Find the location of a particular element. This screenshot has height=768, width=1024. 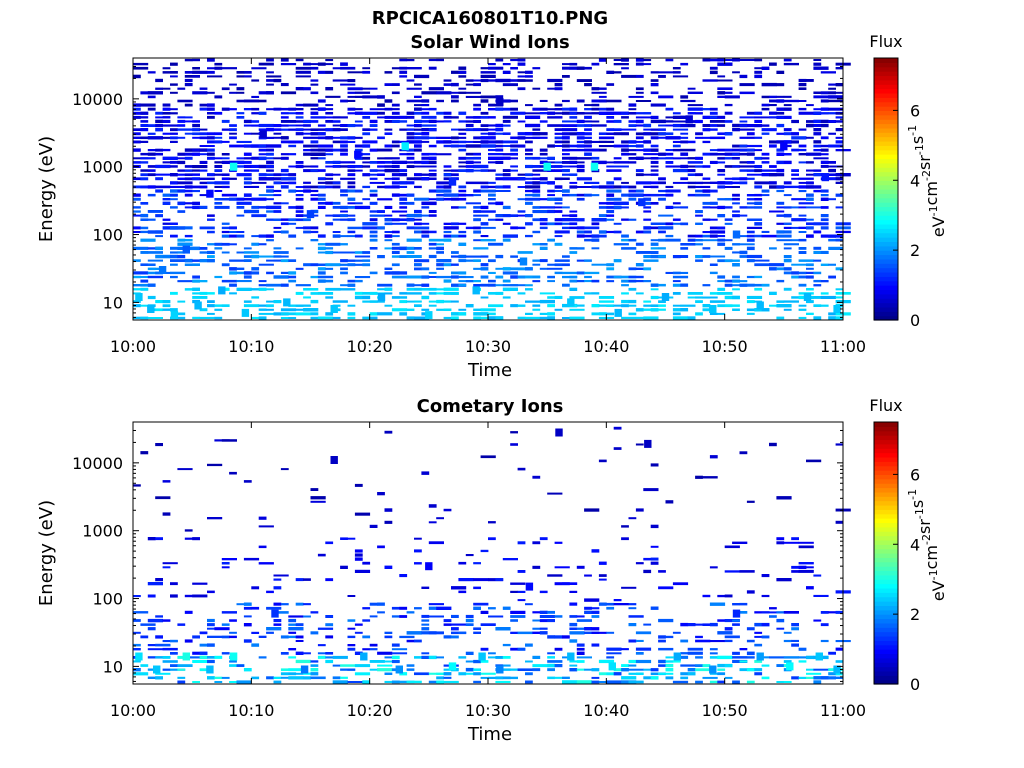

x-tick-label: 10:30 is located at coordinates (488, 710).